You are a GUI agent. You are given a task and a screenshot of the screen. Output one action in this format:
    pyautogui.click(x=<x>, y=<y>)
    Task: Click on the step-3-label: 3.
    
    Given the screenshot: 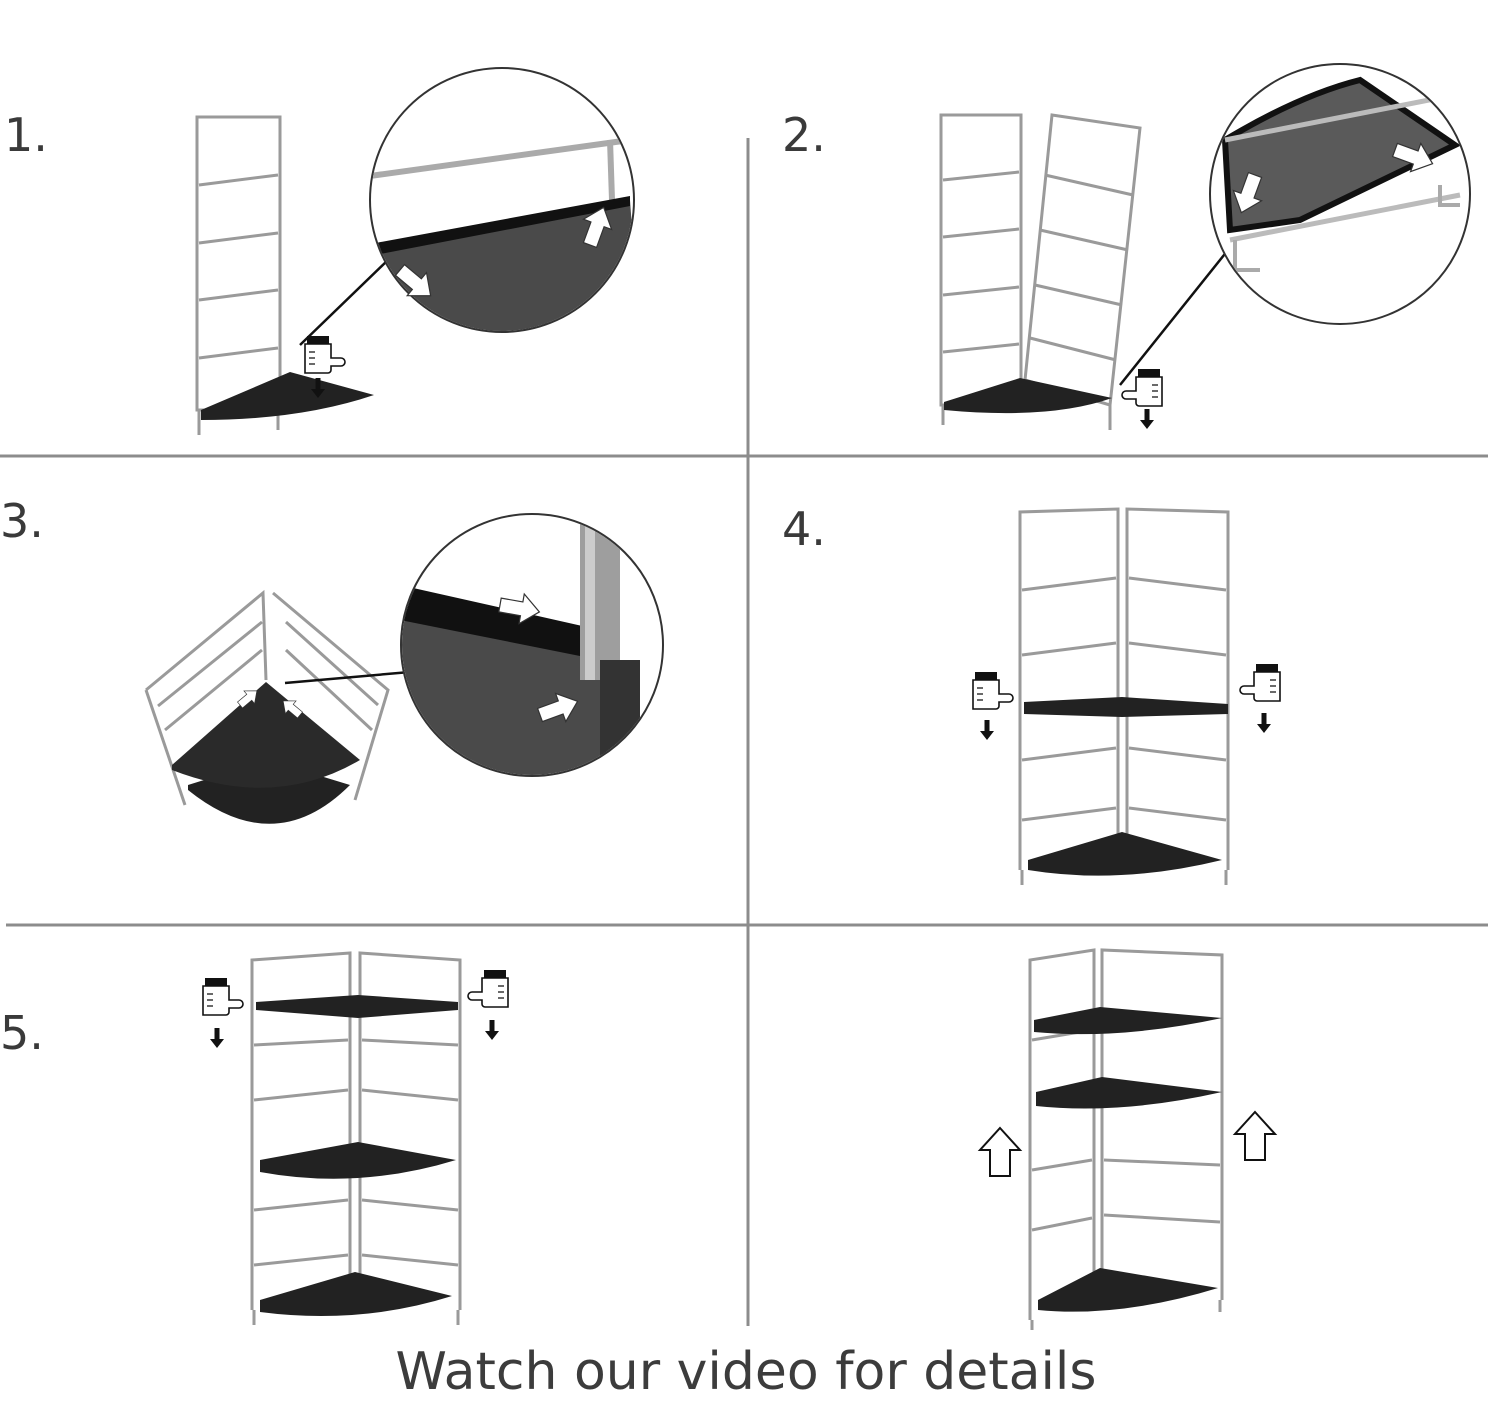 What is the action you would take?
    pyautogui.click(x=22, y=521)
    